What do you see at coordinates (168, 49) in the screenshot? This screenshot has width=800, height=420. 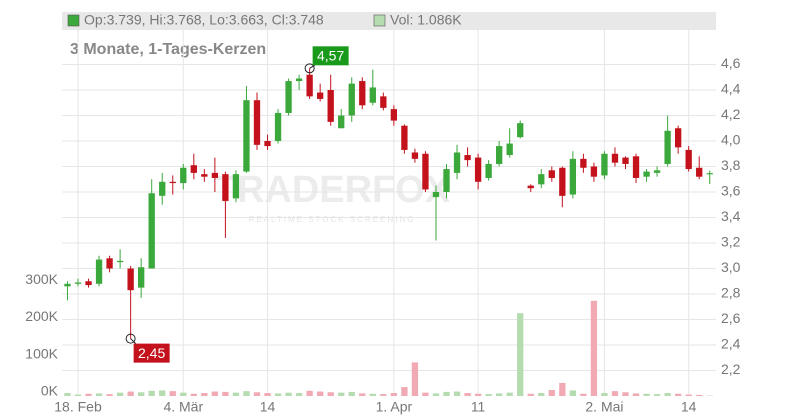 I see `subtitle: 3 Monate, 1-Tages-Kerzen` at bounding box center [168, 49].